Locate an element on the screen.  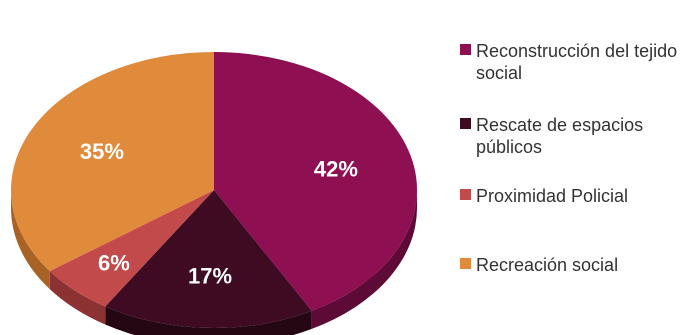
legend-item-recreacion: Recreación social is located at coordinates (570, 265).